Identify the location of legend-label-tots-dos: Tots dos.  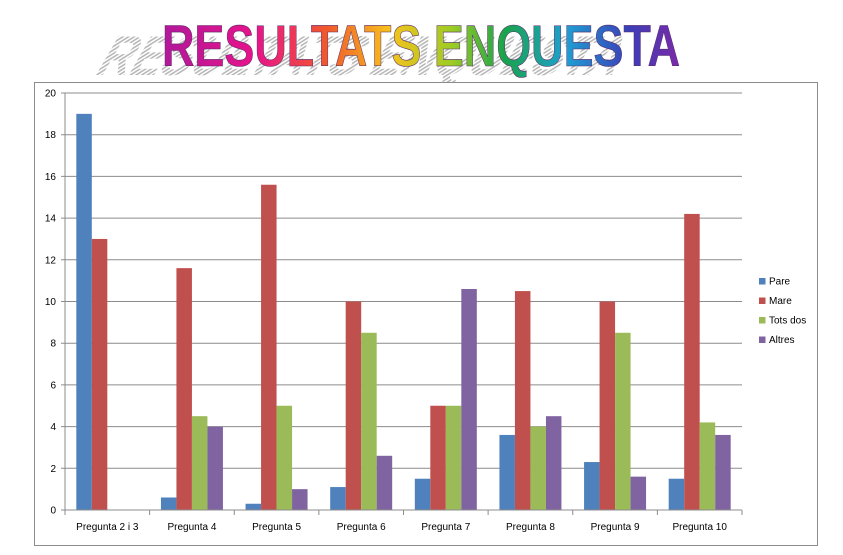
(787, 321).